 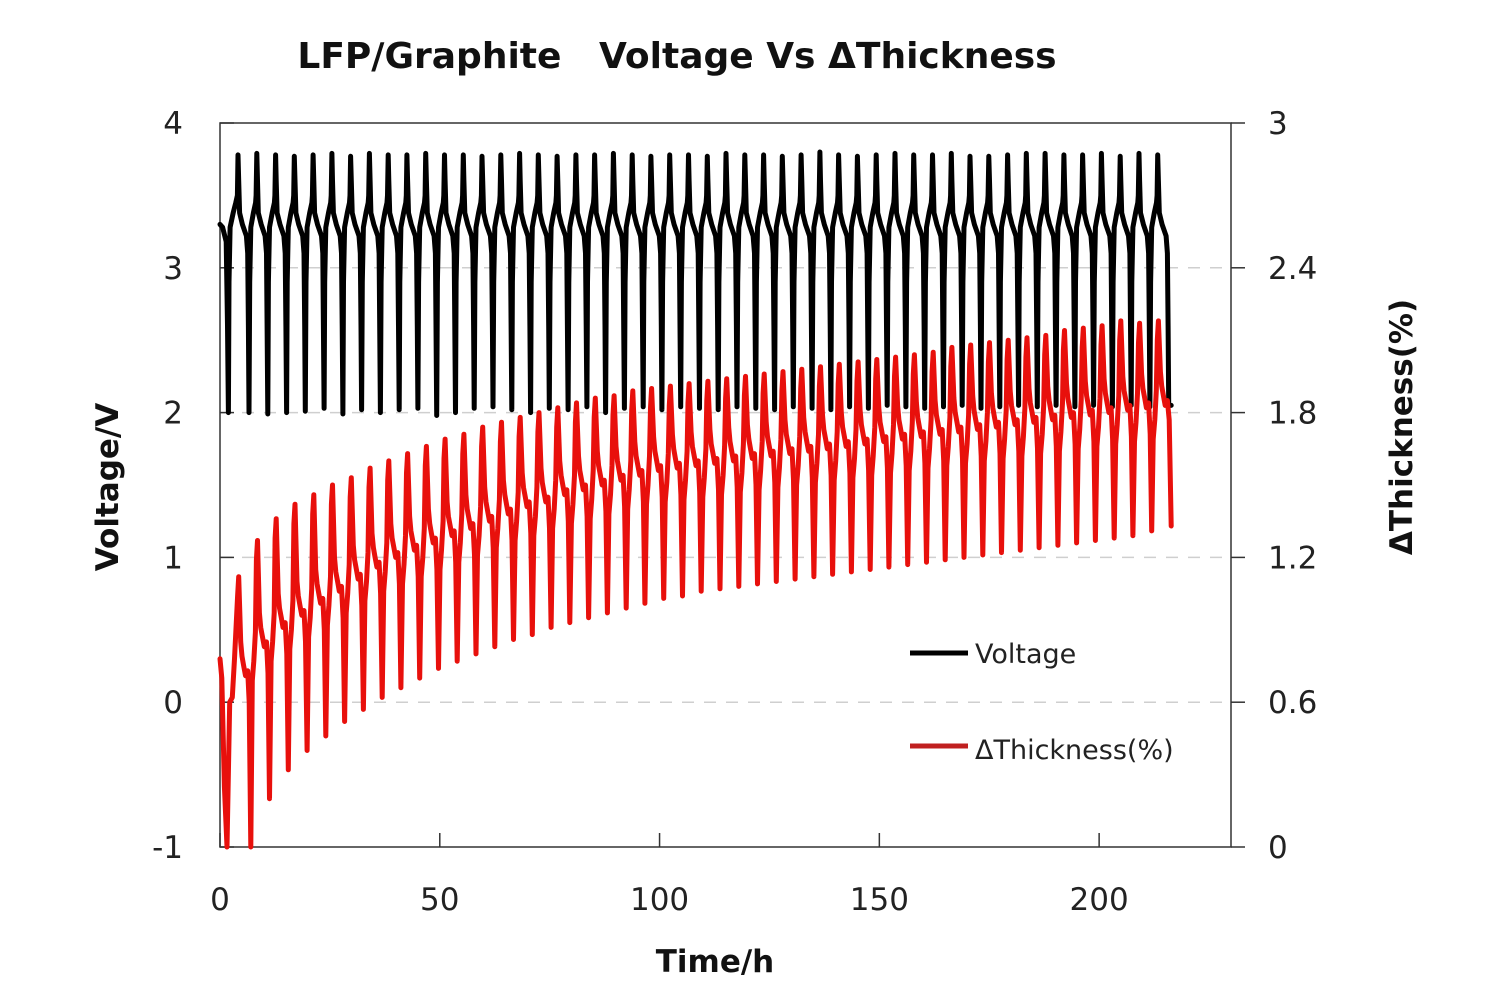 I want to click on y-right-tick-label: 3, so click(x=1278, y=124).